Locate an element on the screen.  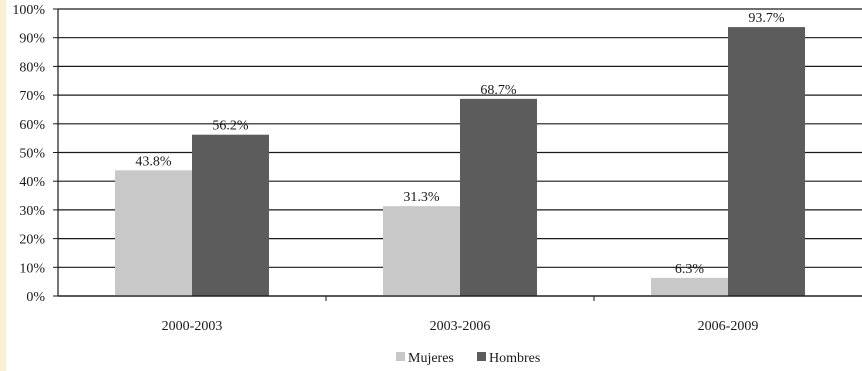
x-axis-tick-labels: 2000-2003 2003-2006 2006-2009 is located at coordinates (460, 326).